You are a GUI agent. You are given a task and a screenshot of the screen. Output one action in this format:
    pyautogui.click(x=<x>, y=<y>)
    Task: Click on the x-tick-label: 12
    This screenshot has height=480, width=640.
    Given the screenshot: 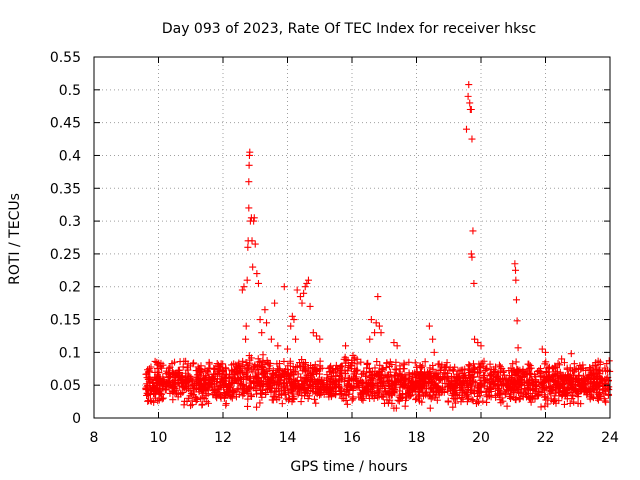 What is the action you would take?
    pyautogui.click(x=223, y=438)
    